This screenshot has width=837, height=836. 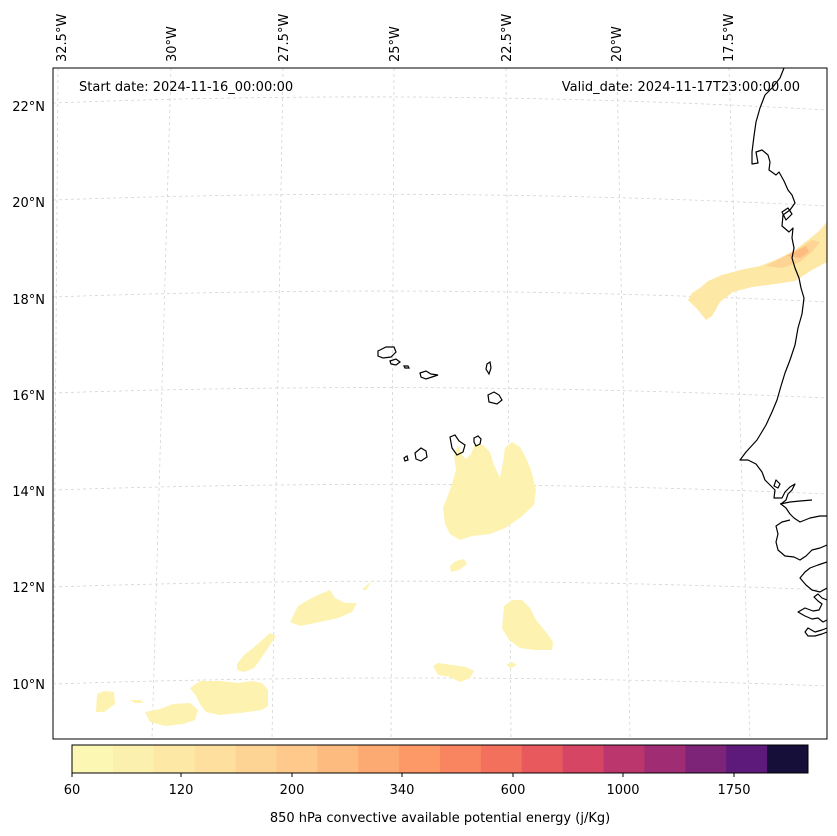 What do you see at coordinates (757, 271) in the screenshot?
I see `cape-region-mauritania` at bounding box center [757, 271].